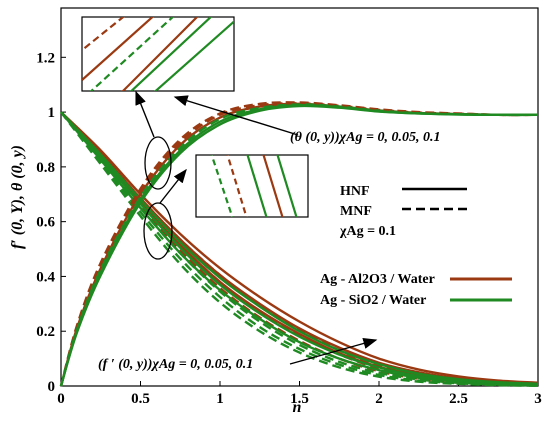 This screenshot has width=550, height=435. I want to click on x-tick-label: 0, so click(61, 399).